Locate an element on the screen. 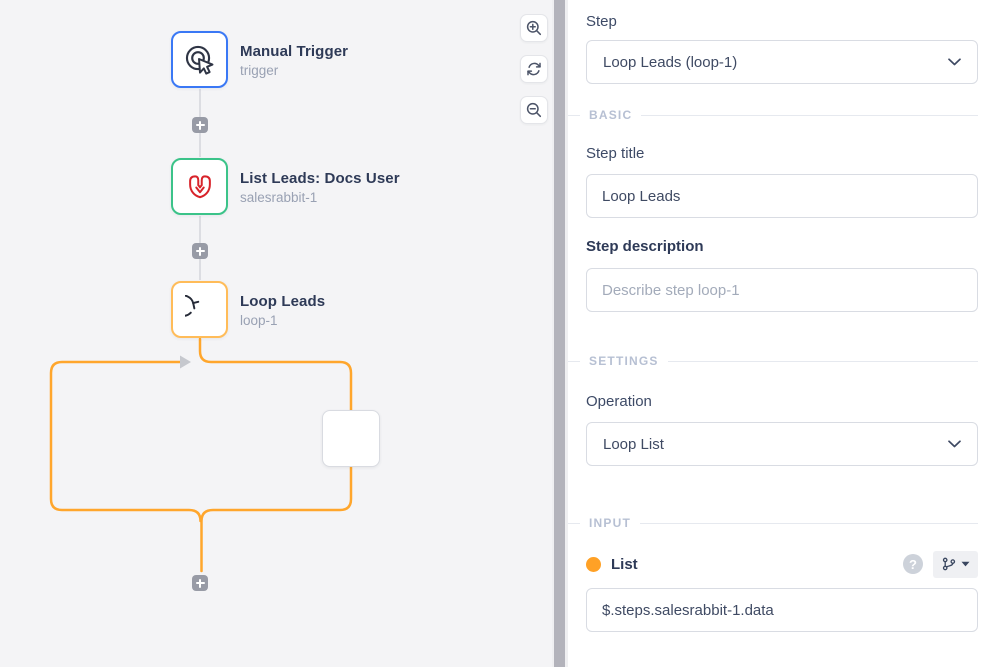  refresh-button is located at coordinates (534, 69).